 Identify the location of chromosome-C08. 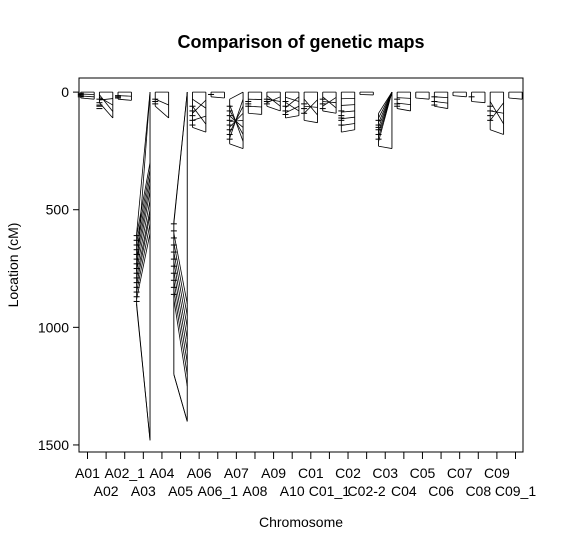
(477, 97).